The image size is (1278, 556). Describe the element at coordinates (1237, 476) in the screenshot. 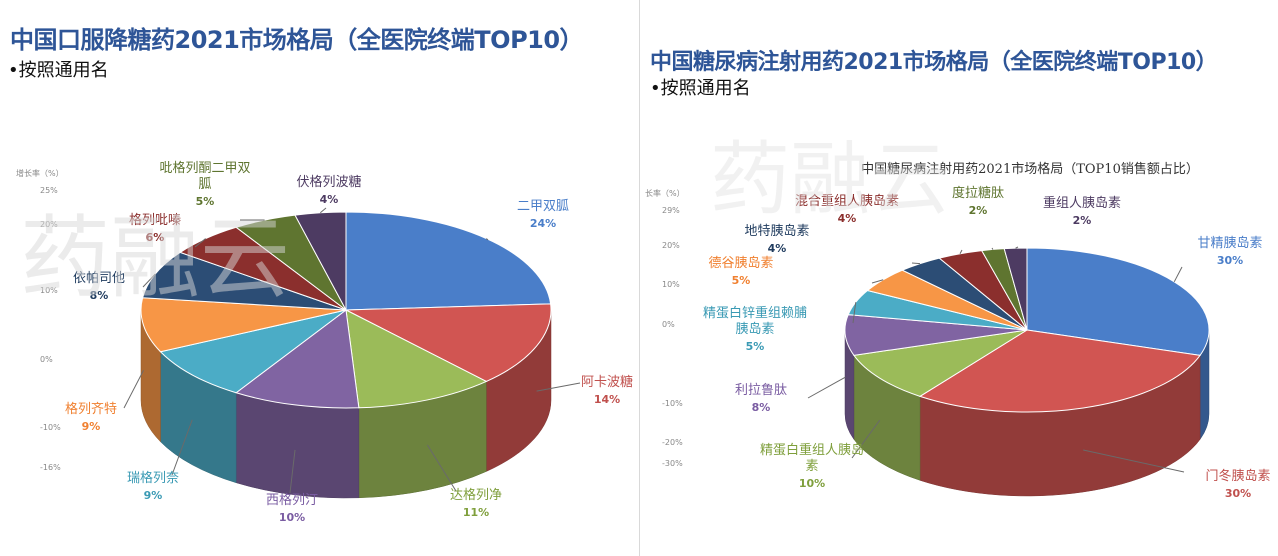

I see `slice-name-label: 门冬胰岛素` at that location.